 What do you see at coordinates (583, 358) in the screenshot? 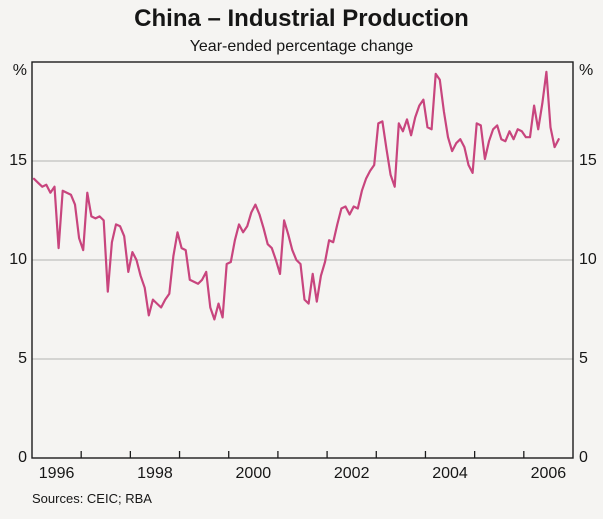
I see `y-axis-label-right-5: 5` at bounding box center [583, 358].